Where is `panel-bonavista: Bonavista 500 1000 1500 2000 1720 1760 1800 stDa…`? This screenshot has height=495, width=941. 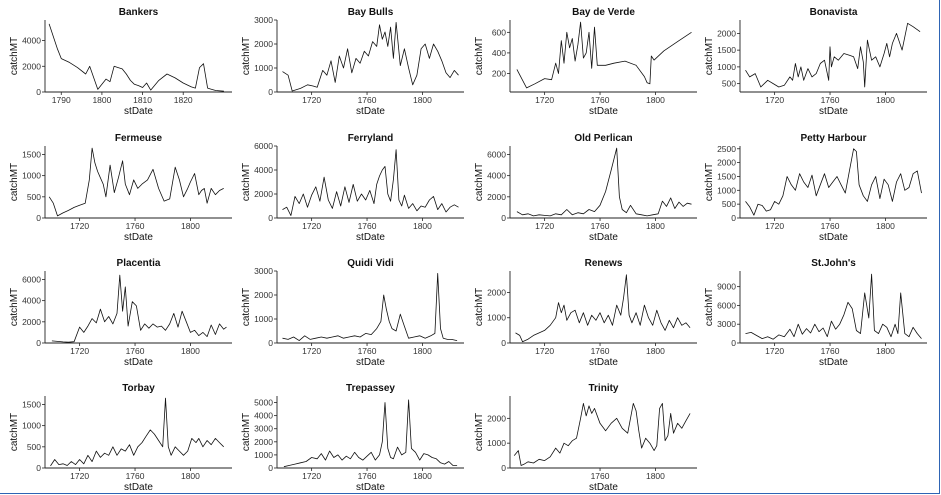
panel-bonavista: Bonavista 500 1000 1500 2000 1720 1760 1800 stDa… is located at coordinates (815, 62).